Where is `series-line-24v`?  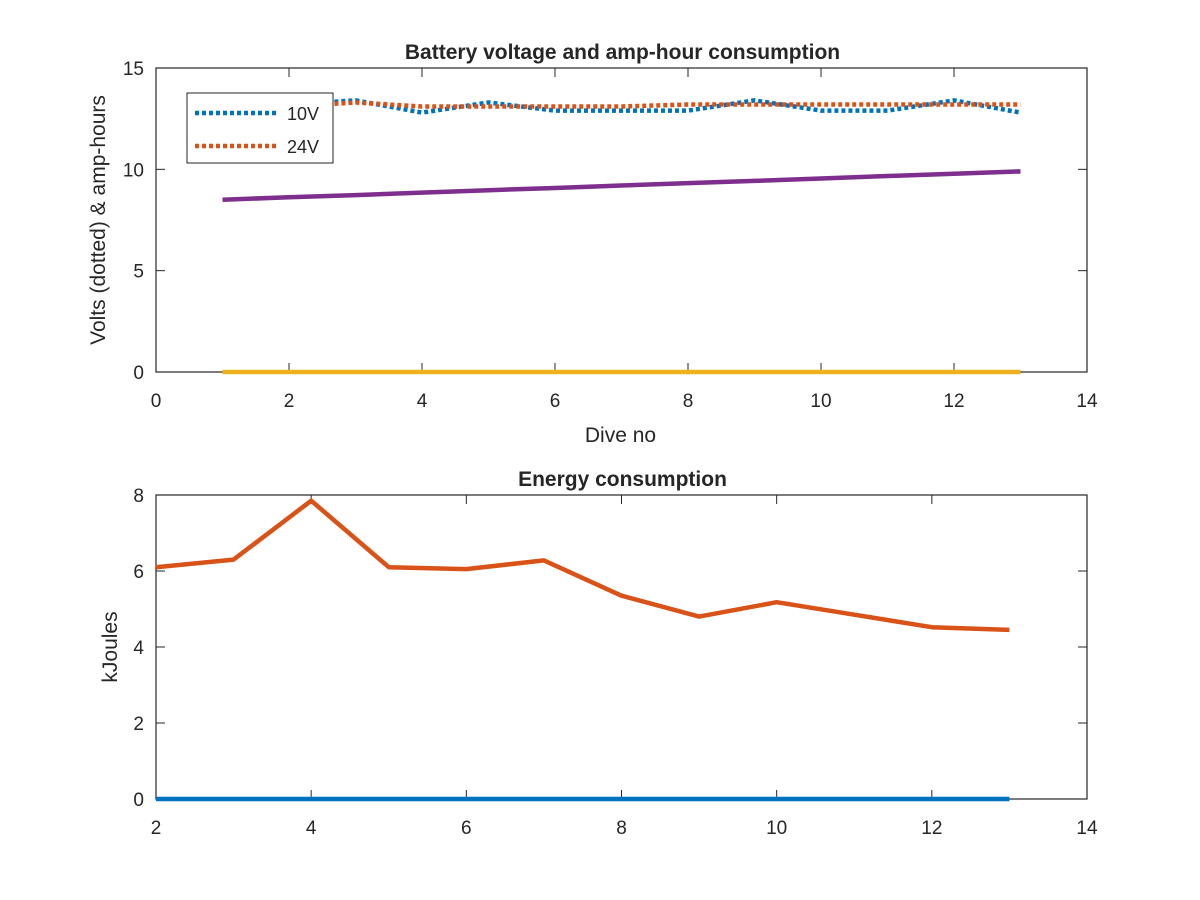
series-line-24v is located at coordinates (621, 104).